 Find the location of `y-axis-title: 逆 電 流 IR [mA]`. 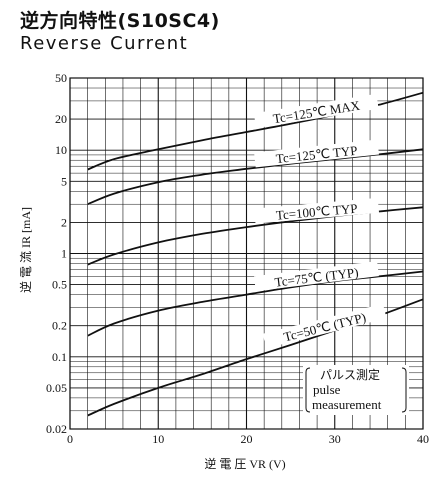

y-axis-title: 逆 電 流 IR [mA] is located at coordinates (25, 250).